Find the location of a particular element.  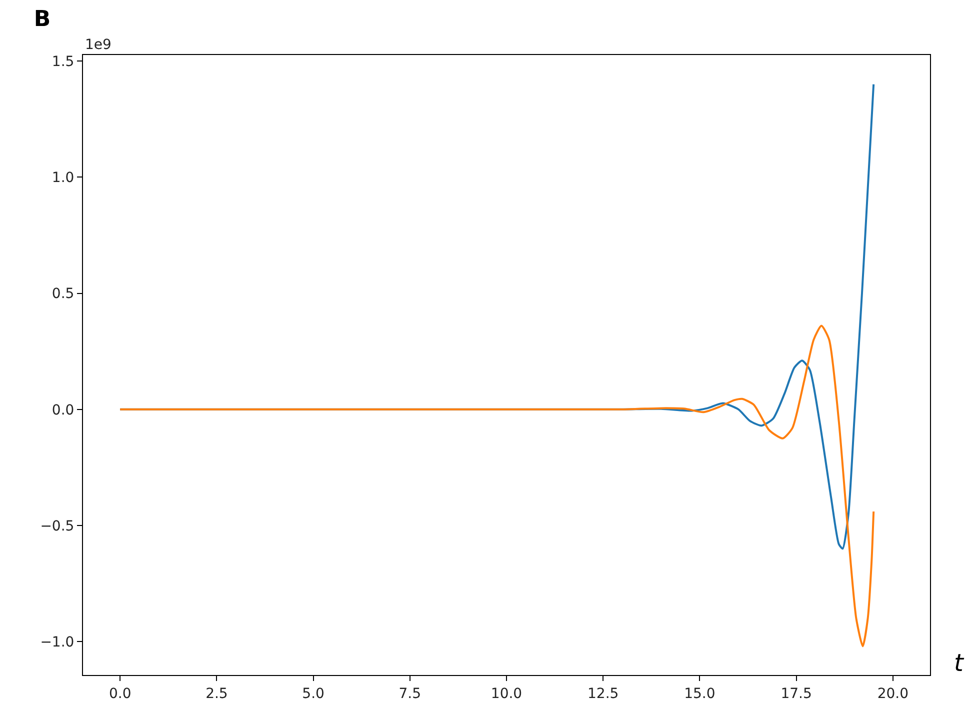

chart-title: B is located at coordinates (42, 19).